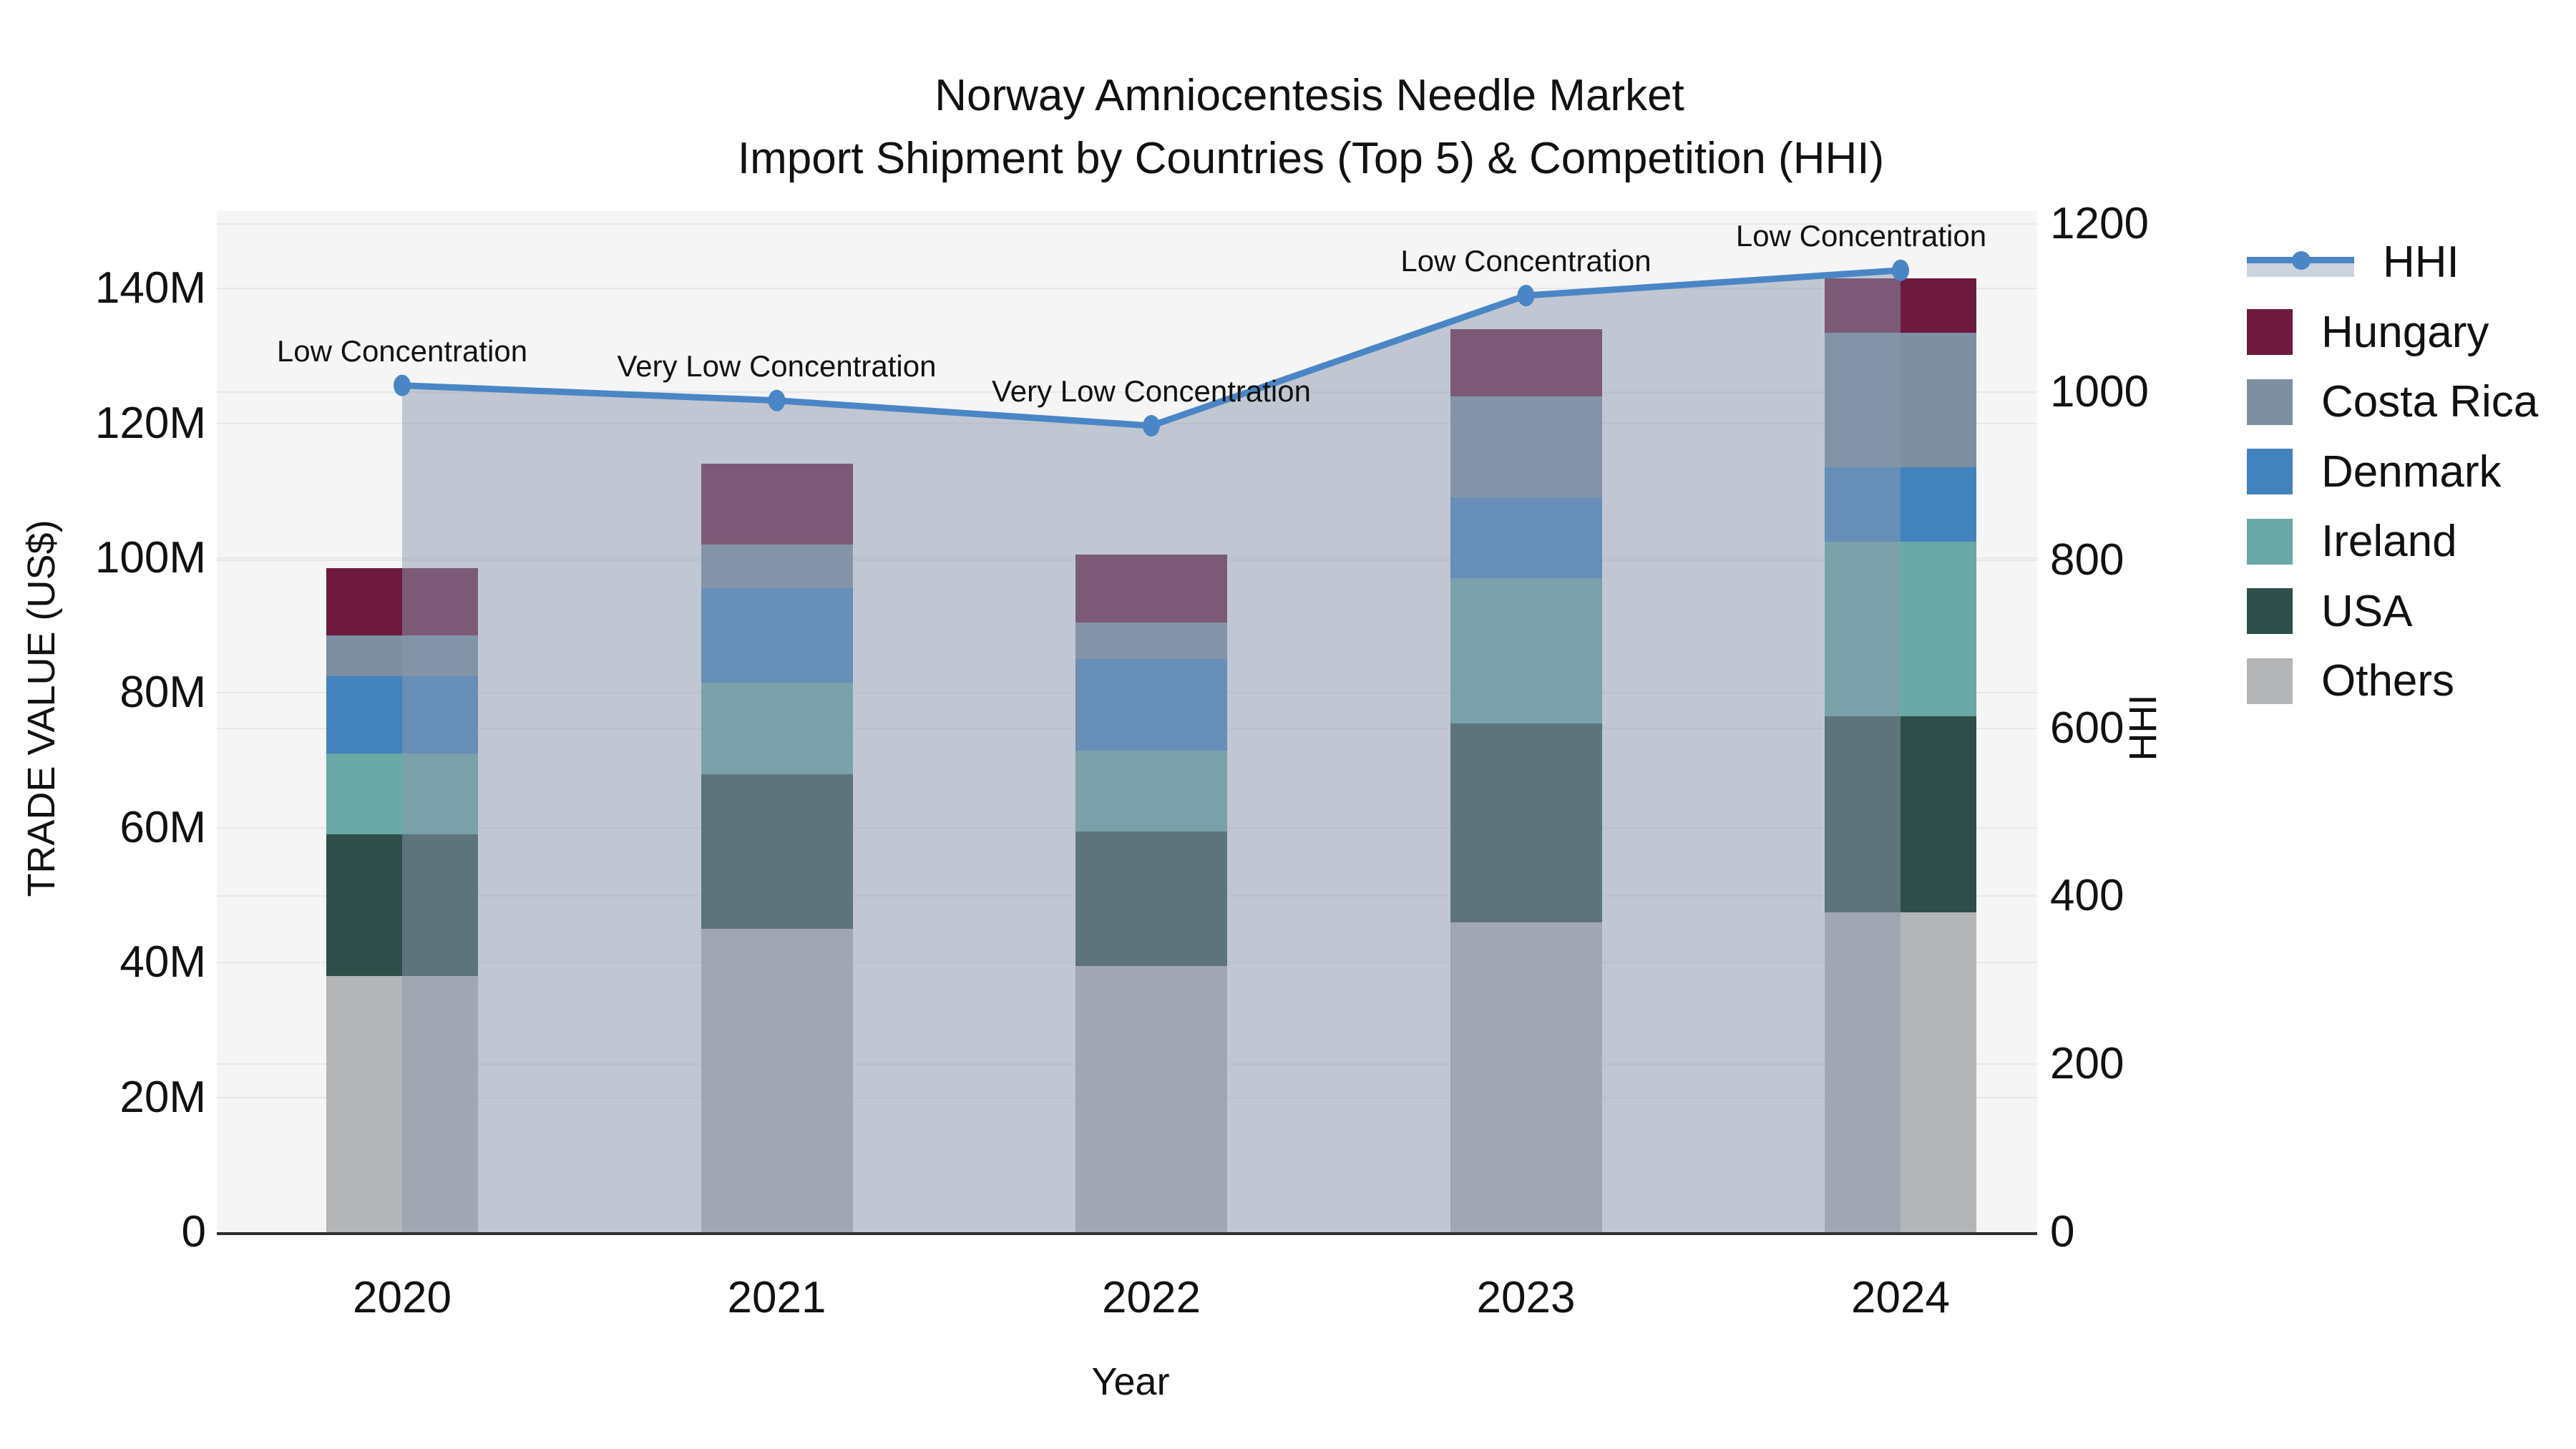 The image size is (2576, 1449). Describe the element at coordinates (402, 714) in the screenshot. I see `bar-segment-2020-denmark` at that location.